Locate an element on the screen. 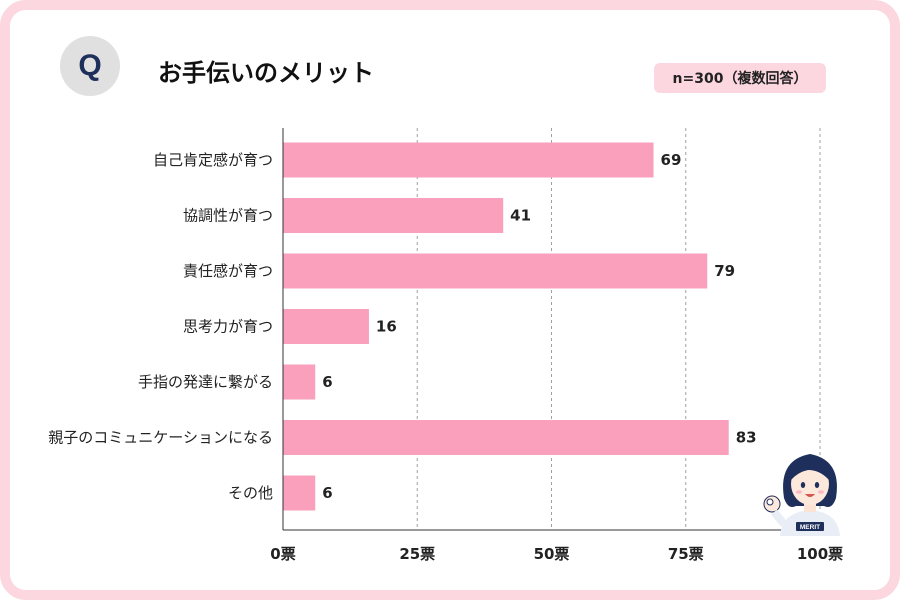 This screenshot has width=900, height=600. x-tick-label: 100票 is located at coordinates (820, 554).